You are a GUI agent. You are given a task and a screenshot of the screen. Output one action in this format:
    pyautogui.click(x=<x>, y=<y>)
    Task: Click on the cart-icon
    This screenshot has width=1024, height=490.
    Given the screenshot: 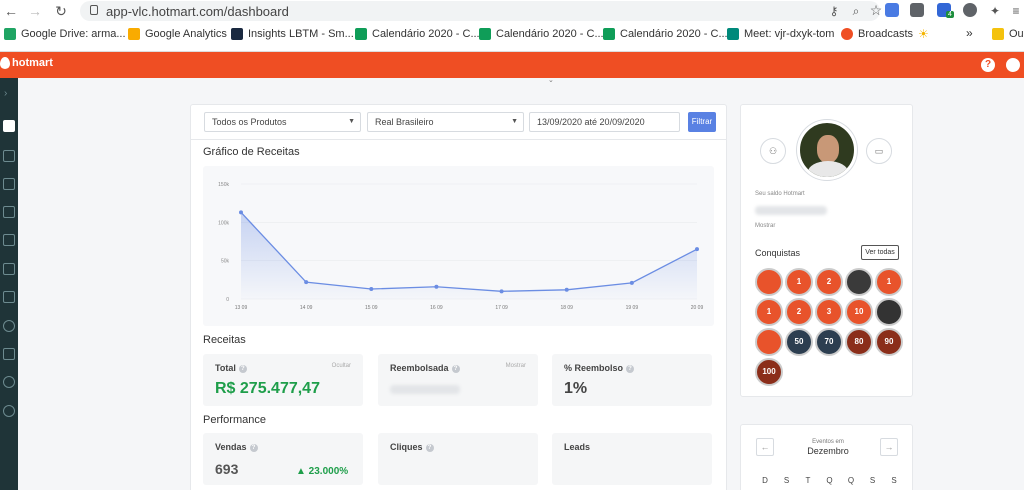 What is the action you would take?
    pyautogui.click(x=9, y=240)
    